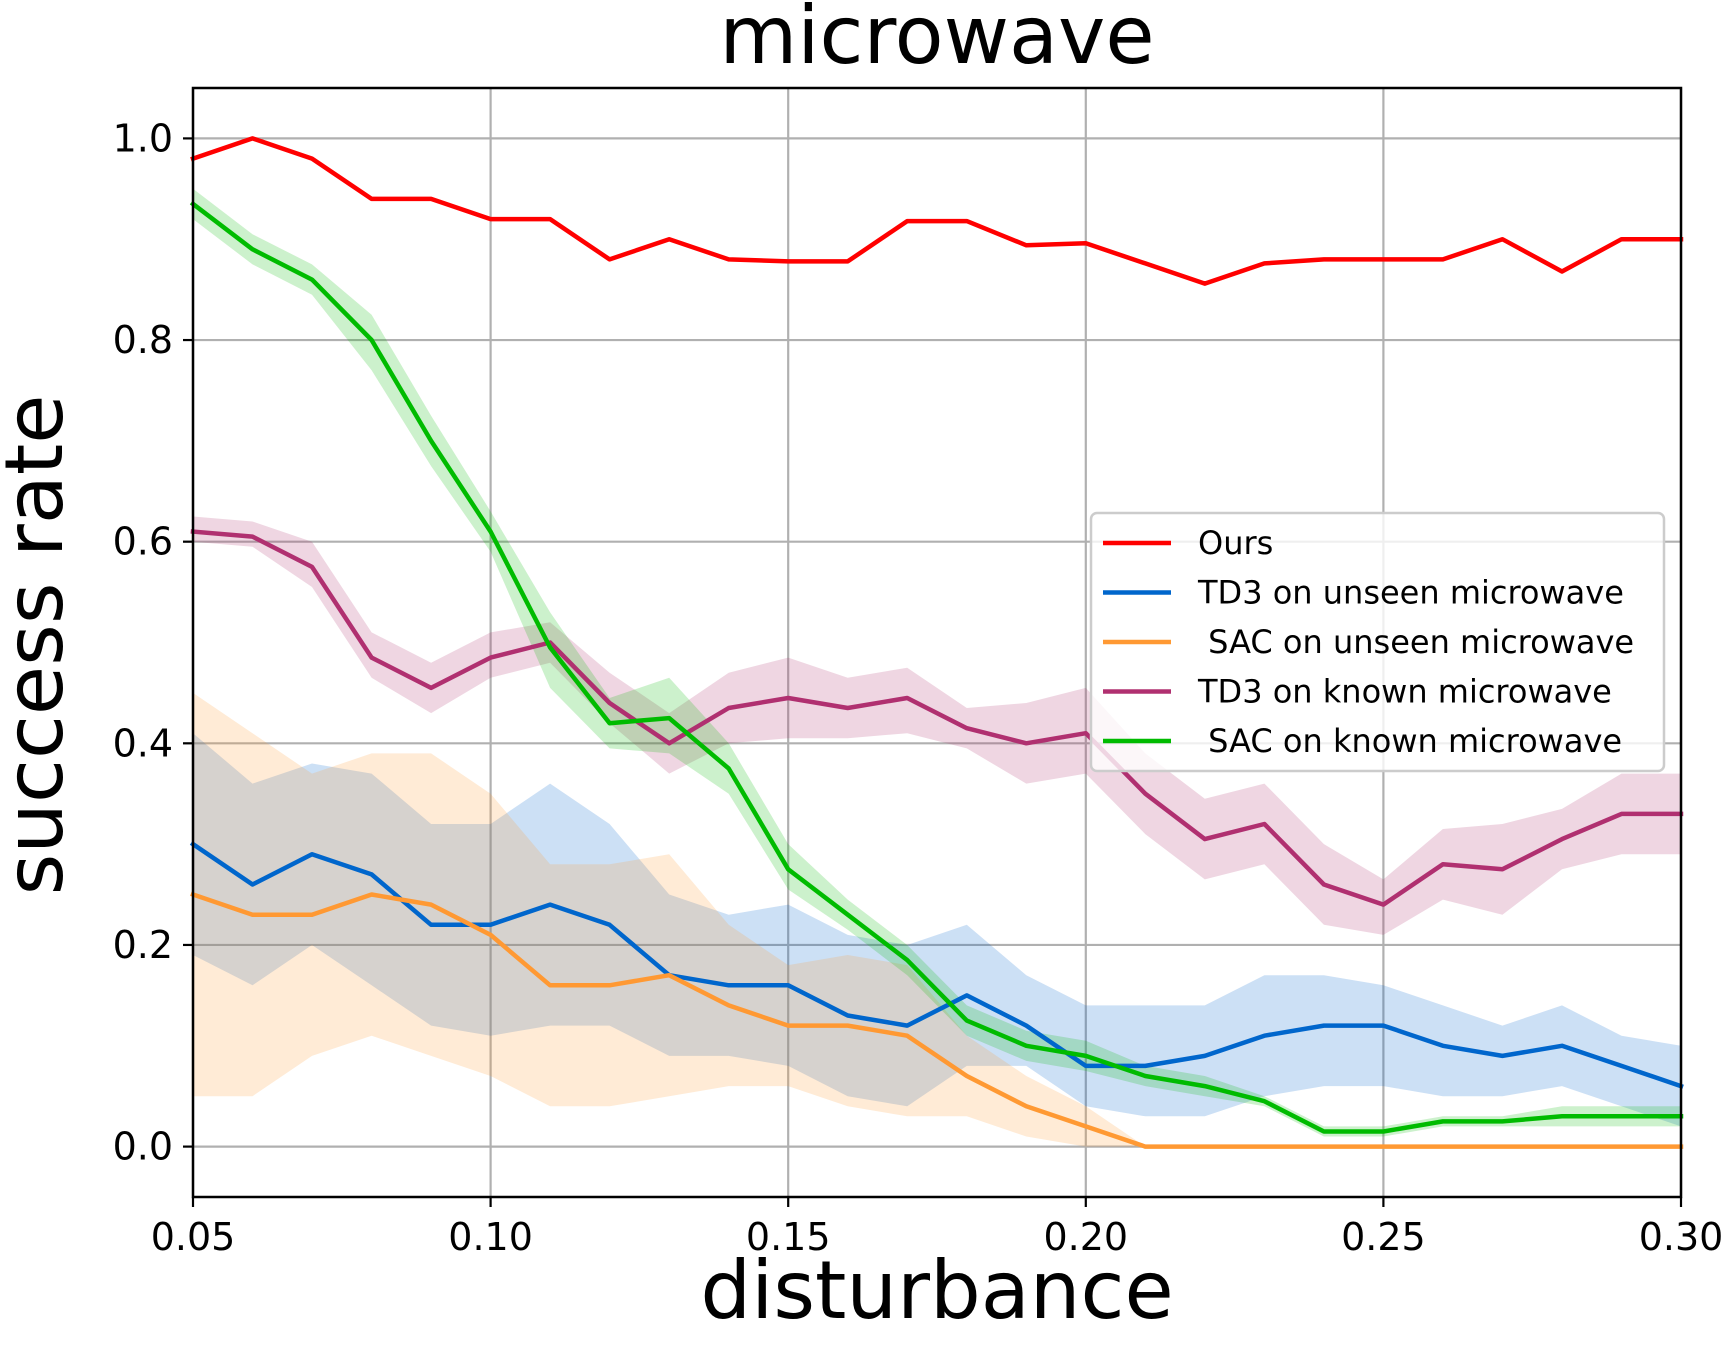  What do you see at coordinates (788, 1237) in the screenshot?
I see `x-tick-label: 0.15` at bounding box center [788, 1237].